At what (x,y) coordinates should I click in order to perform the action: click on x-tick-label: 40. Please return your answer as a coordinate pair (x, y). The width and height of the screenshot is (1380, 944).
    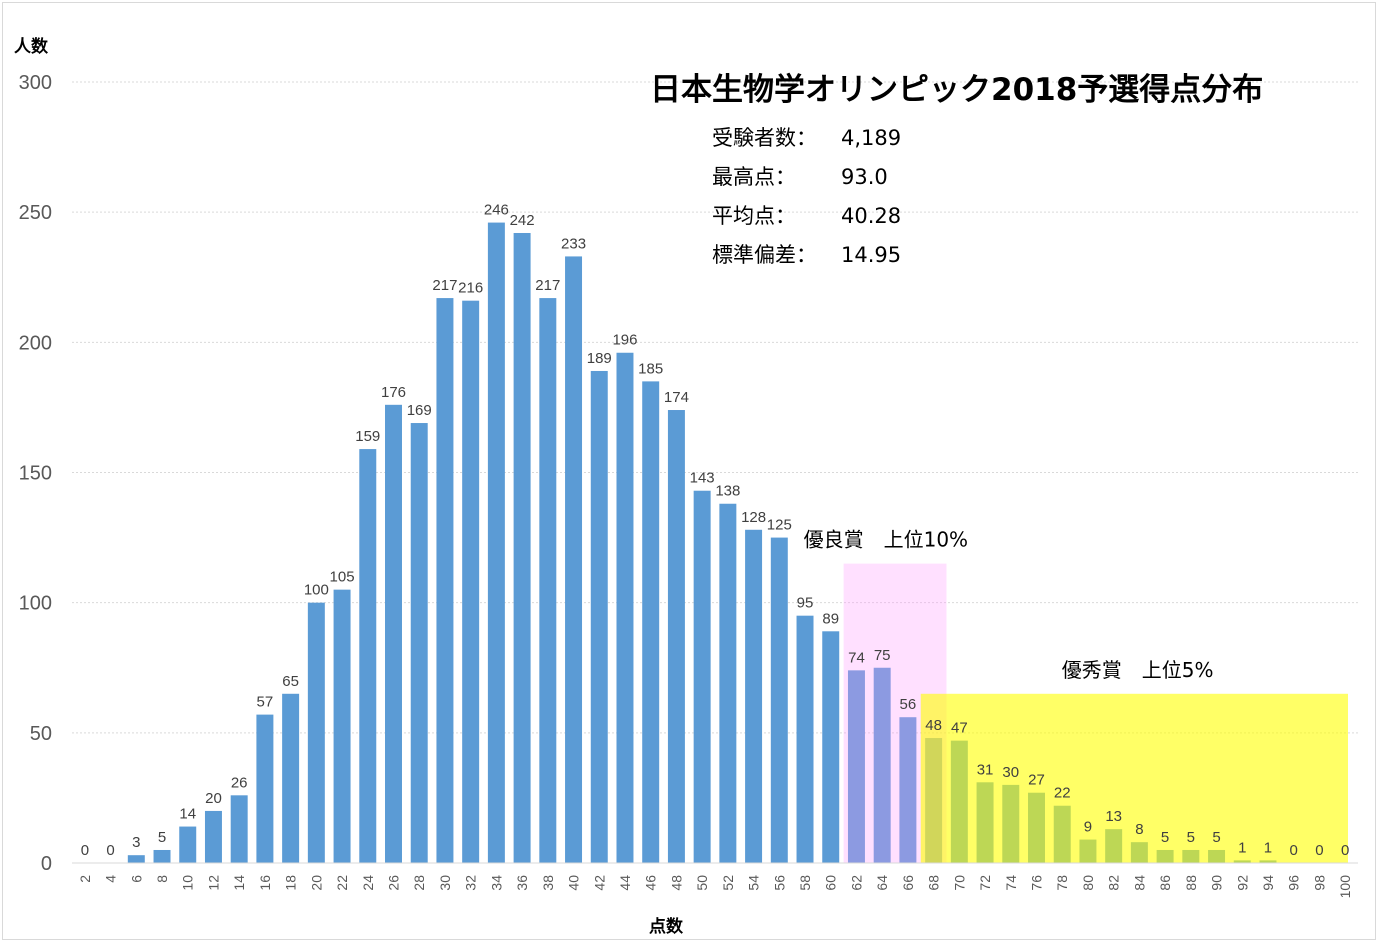
    Looking at the image, I should click on (574, 883).